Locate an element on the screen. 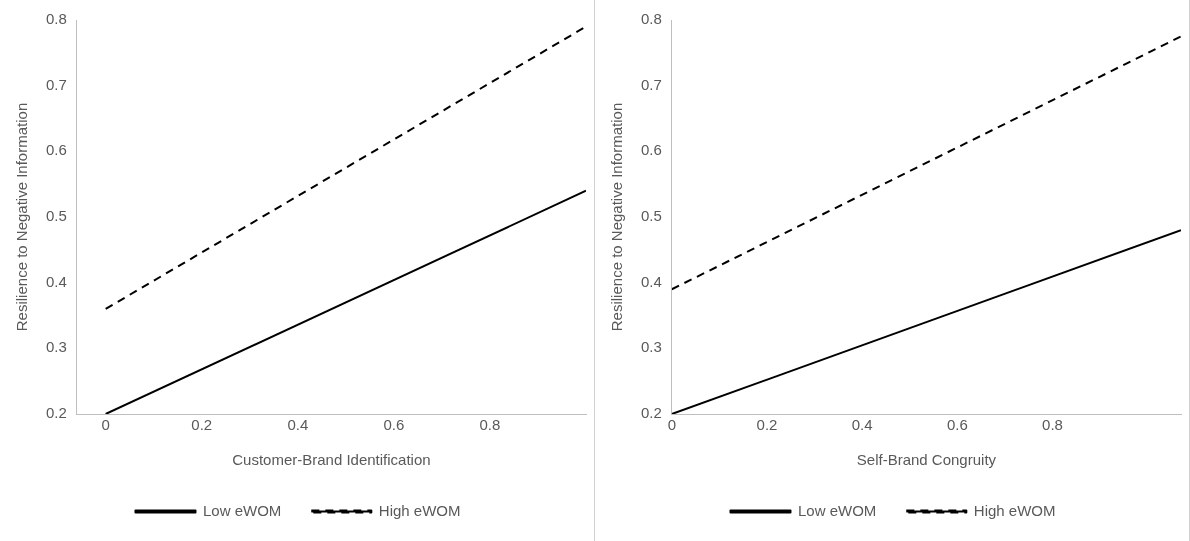  x-axis-title: Self-Brand Congruity is located at coordinates (926, 460).